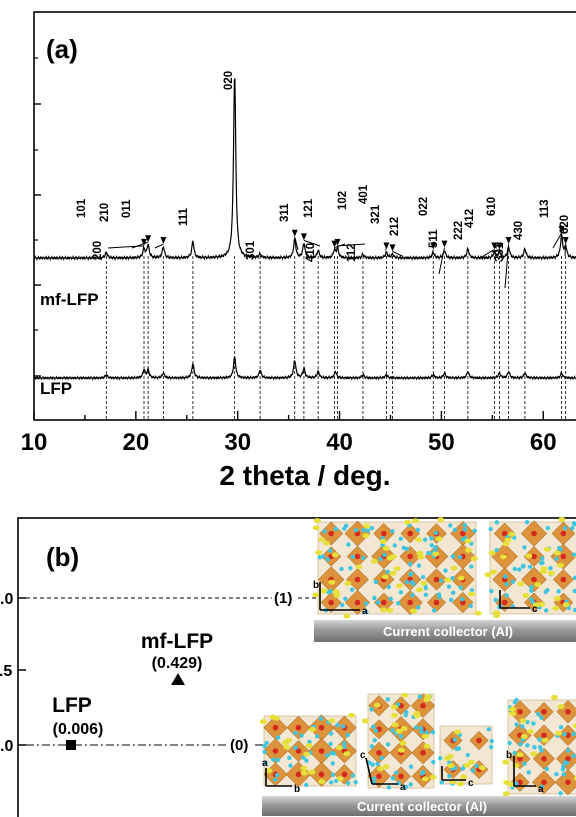 The width and height of the screenshot is (576, 817). Describe the element at coordinates (62, 49) in the screenshot. I see `panel-a-label: (a)` at that location.